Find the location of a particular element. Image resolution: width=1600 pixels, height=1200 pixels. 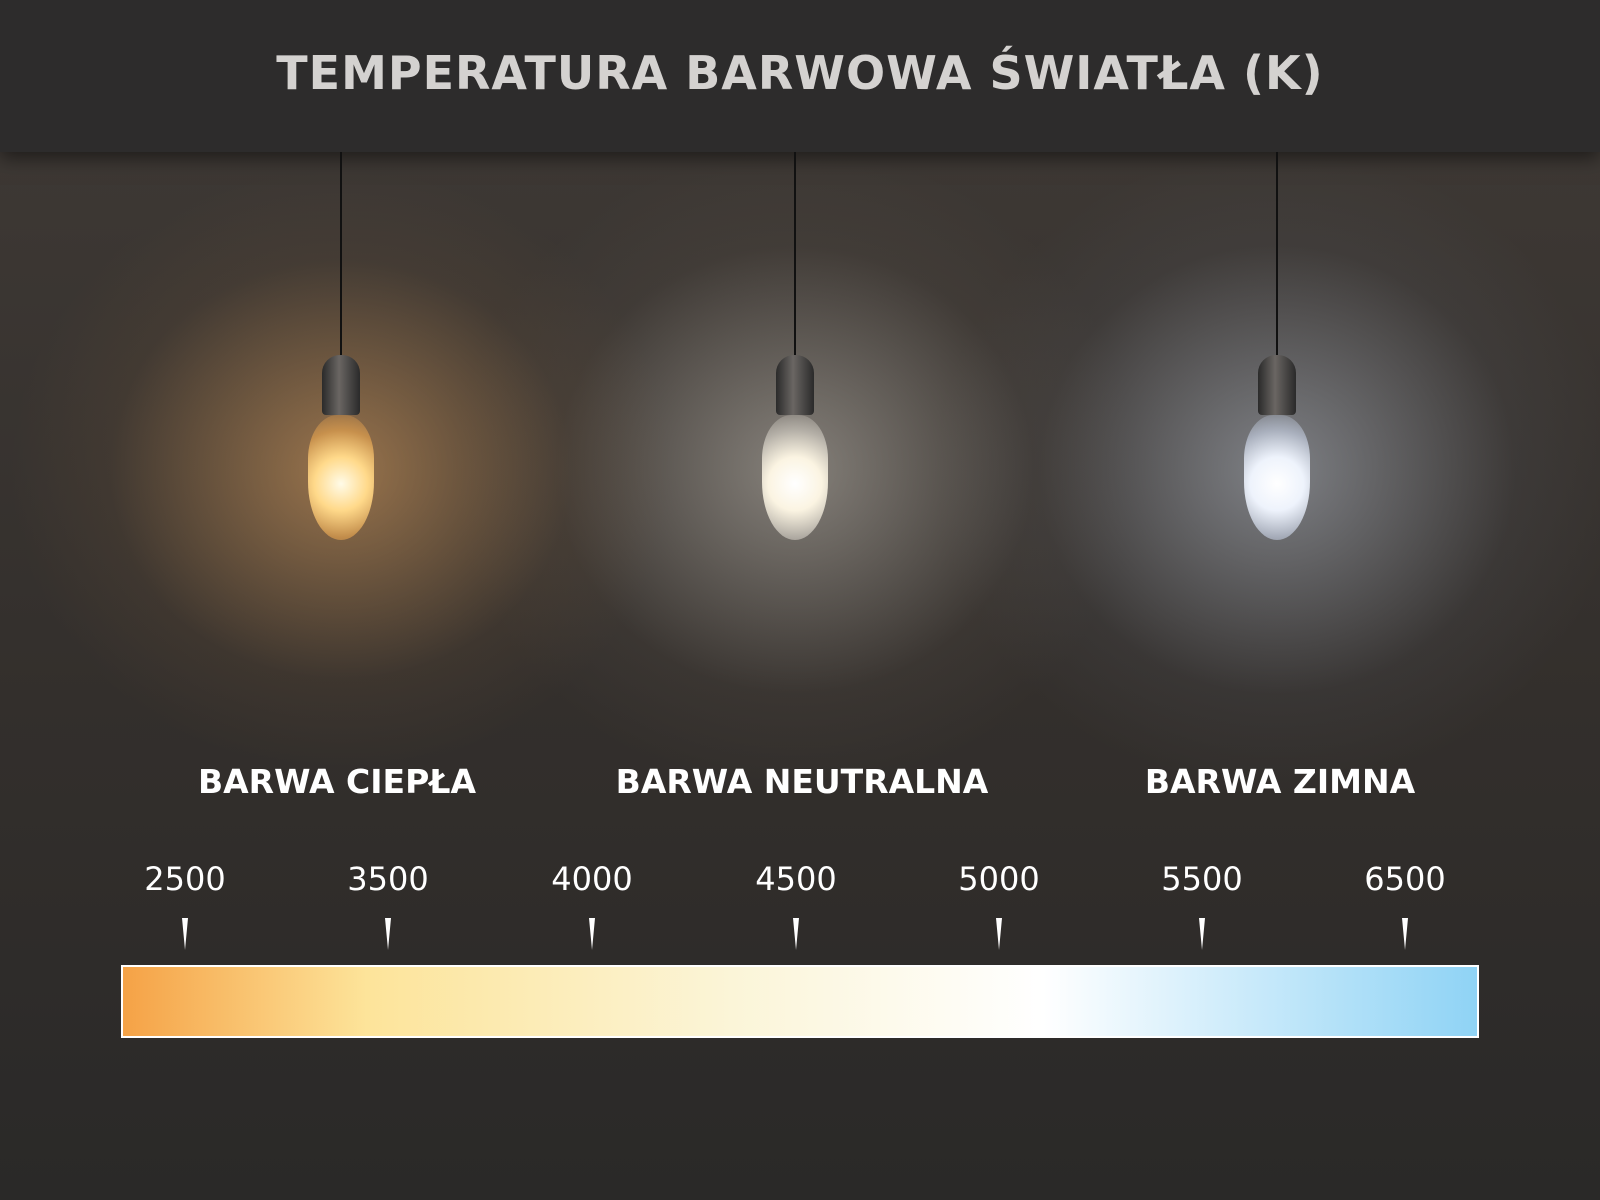

category-cool-label: BARWA ZIMNA is located at coordinates (1280, 781).